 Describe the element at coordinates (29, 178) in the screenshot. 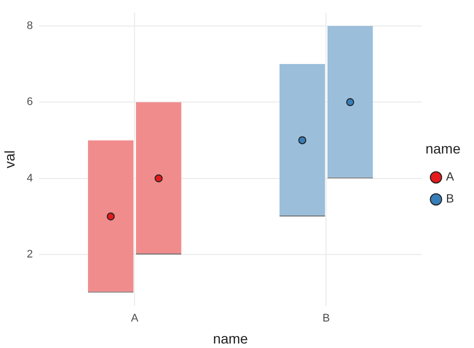

I see `y-tick-label: 4` at that location.